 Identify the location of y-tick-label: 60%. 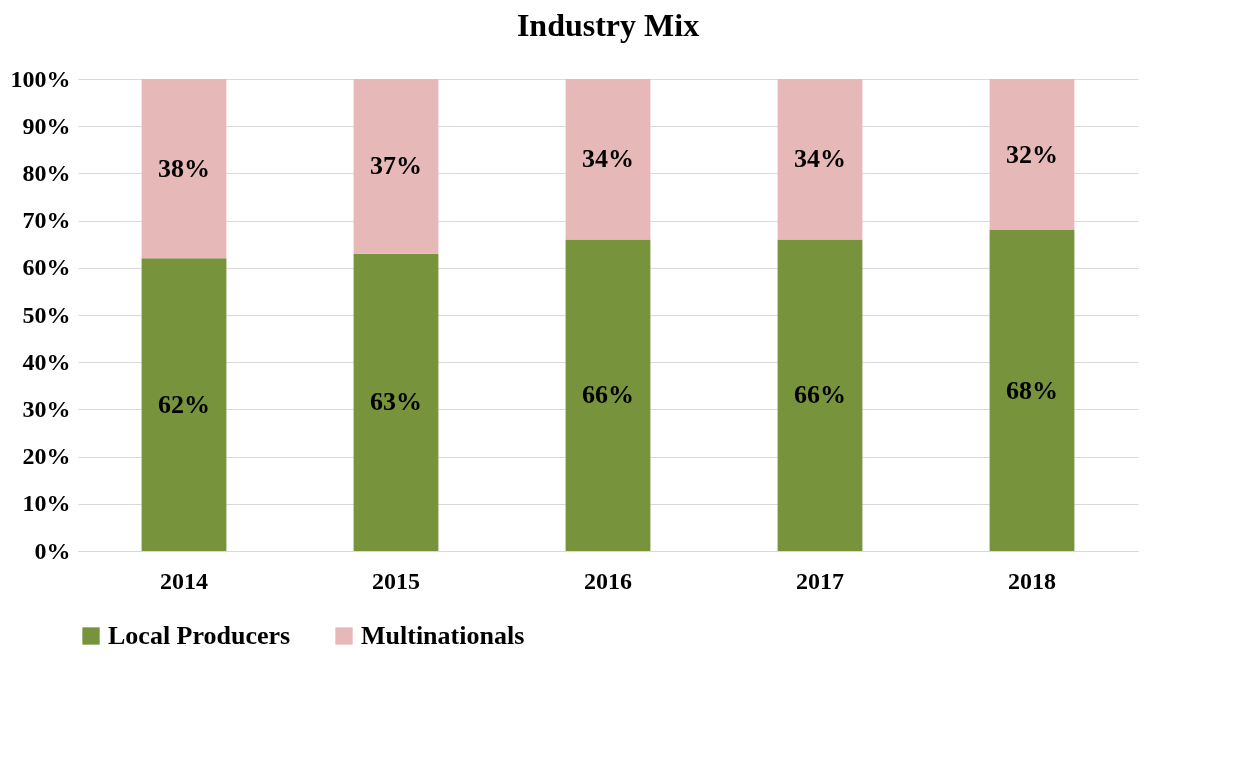
(46, 267).